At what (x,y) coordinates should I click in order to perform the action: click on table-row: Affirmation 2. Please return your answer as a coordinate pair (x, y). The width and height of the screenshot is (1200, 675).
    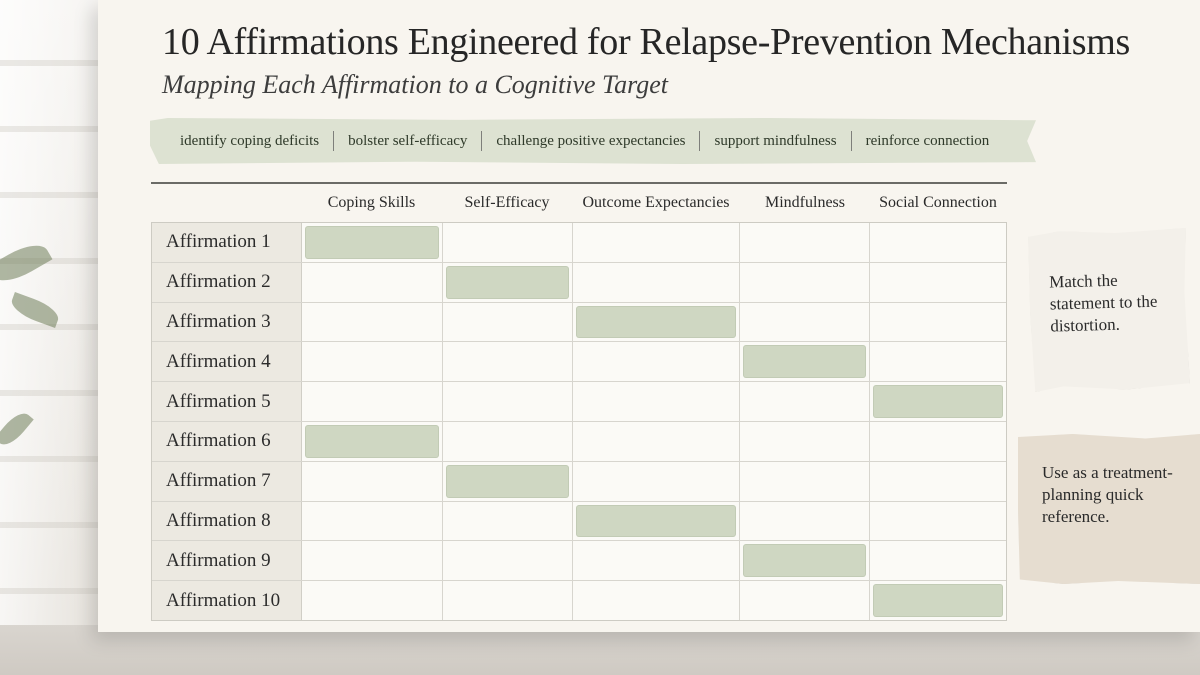
    Looking at the image, I should click on (579, 281).